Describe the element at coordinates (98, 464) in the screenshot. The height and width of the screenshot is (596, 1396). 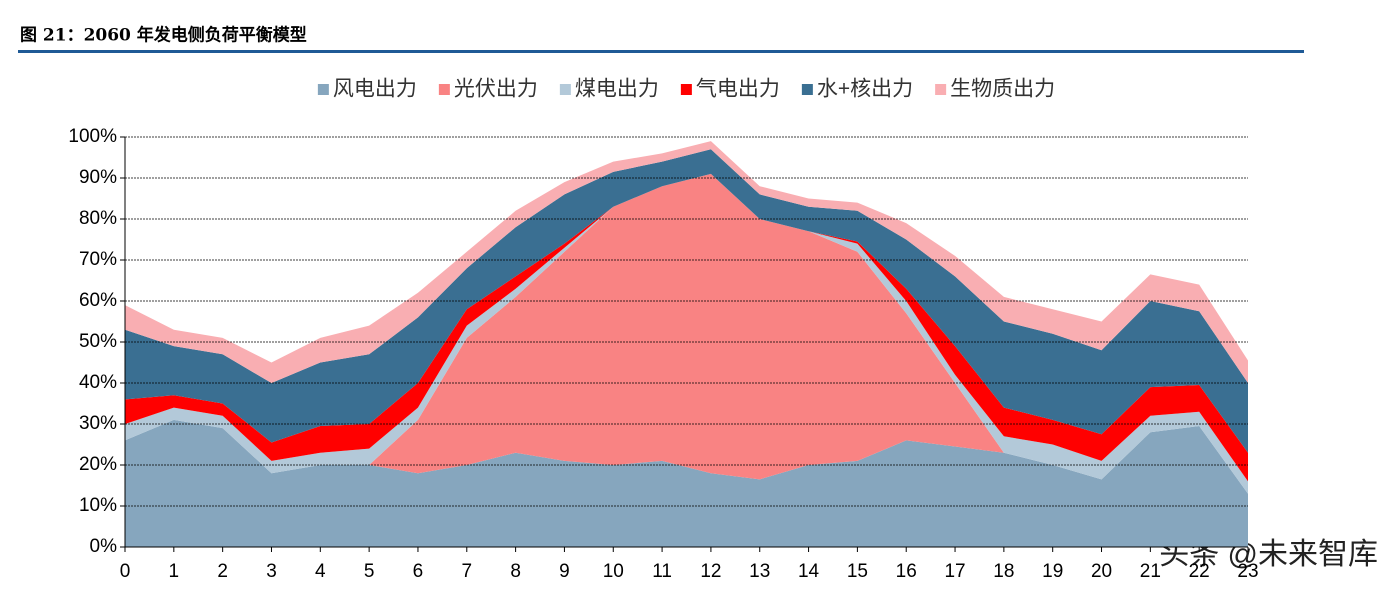
I see `y-tick-label: 20%` at that location.